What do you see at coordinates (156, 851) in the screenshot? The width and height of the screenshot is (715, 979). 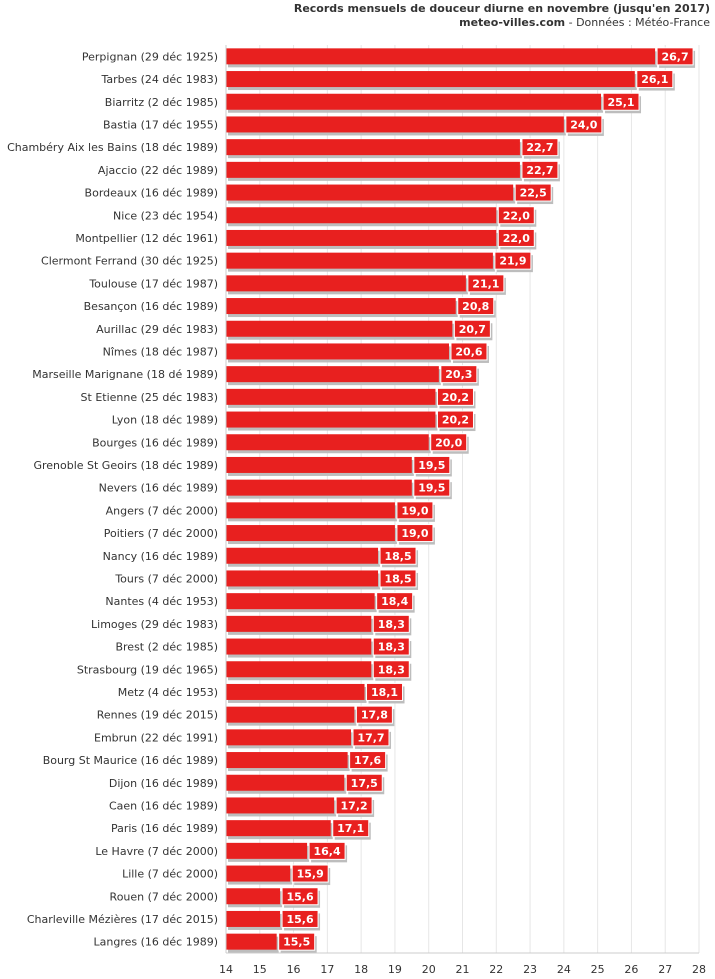 I see `category-label: Le Havre (7 déc 2000)` at bounding box center [156, 851].